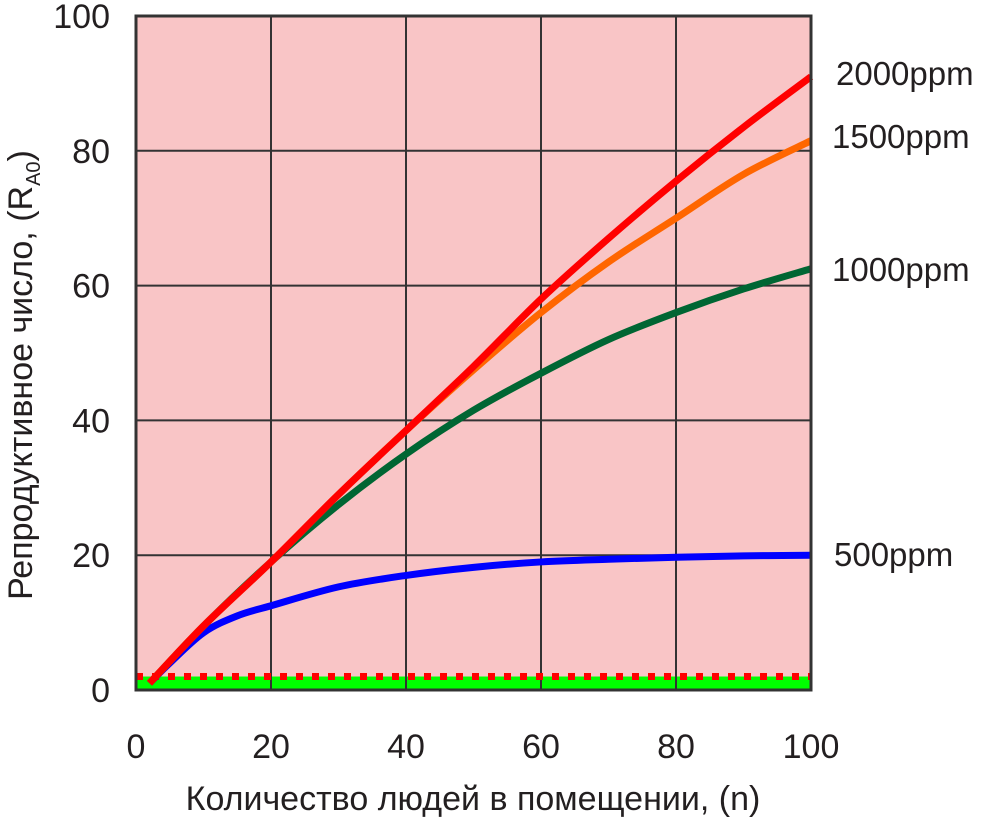 The image size is (999, 818). Describe the element at coordinates (91, 421) in the screenshot. I see `y-tick-label: 40` at that location.